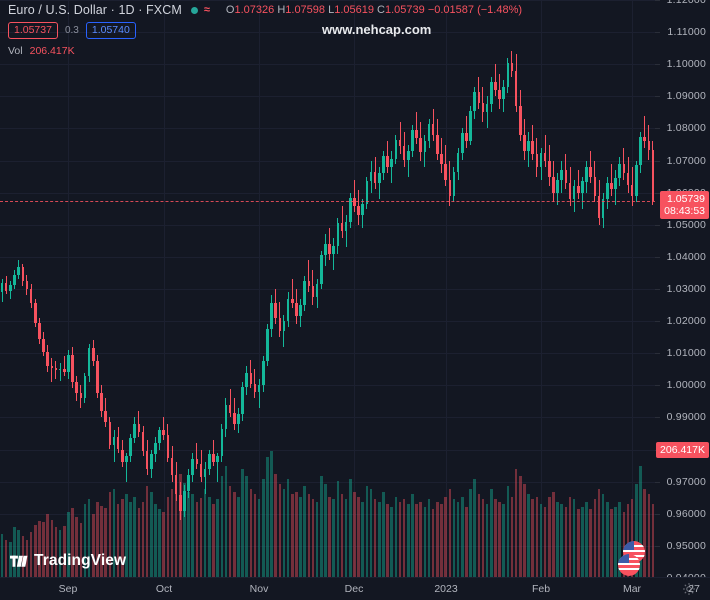  Describe the element at coordinates (281, 10) in the screenshot. I see `high-key: H` at that location.